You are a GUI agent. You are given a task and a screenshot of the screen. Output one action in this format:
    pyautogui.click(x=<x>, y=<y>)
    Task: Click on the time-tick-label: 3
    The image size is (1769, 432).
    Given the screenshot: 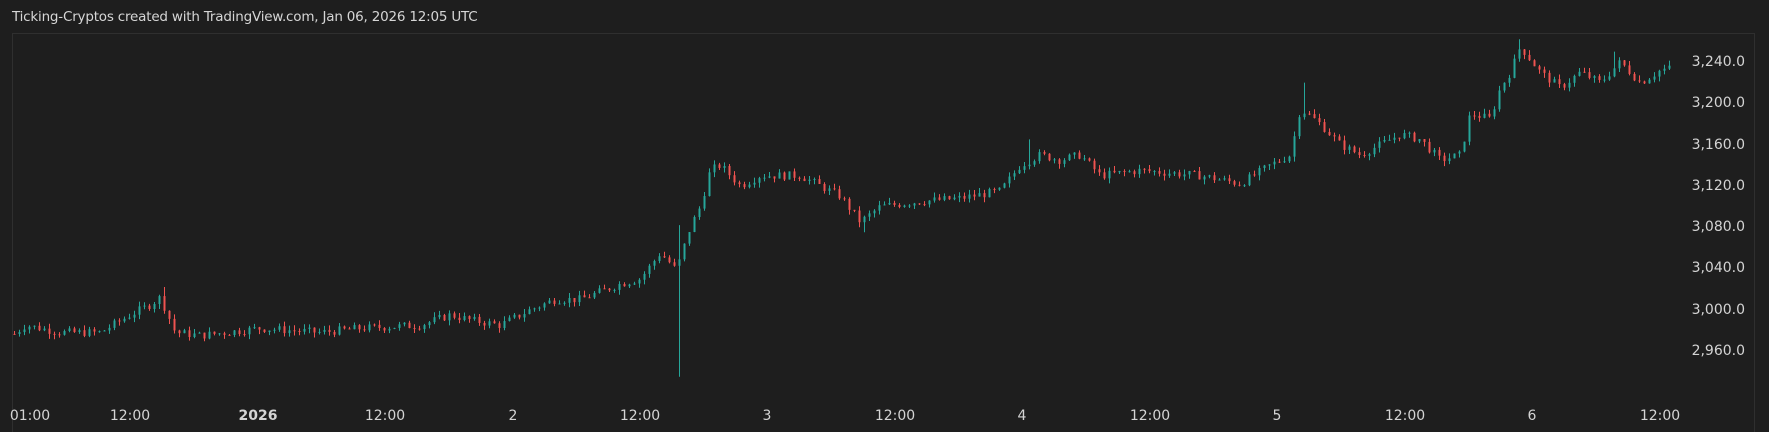 What is the action you would take?
    pyautogui.click(x=767, y=416)
    